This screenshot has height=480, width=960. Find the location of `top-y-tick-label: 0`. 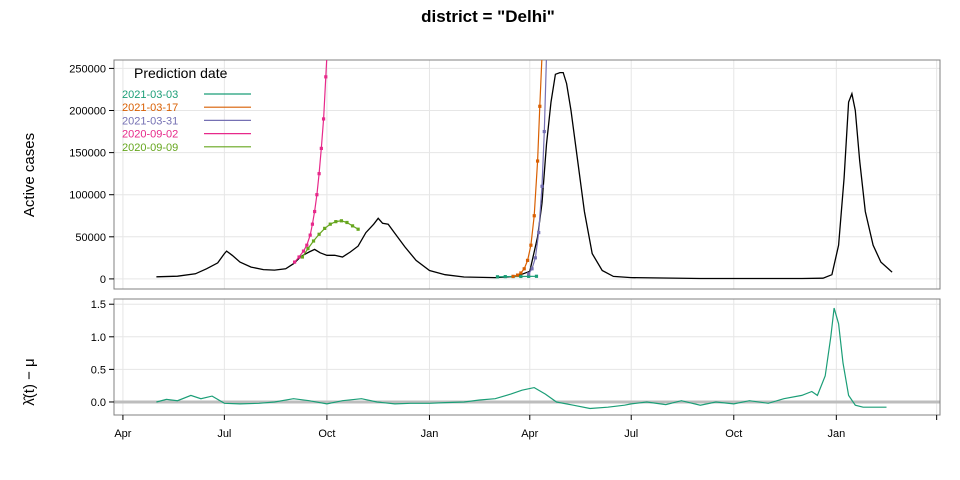

top-y-tick-label: 0 is located at coordinates (103, 280).